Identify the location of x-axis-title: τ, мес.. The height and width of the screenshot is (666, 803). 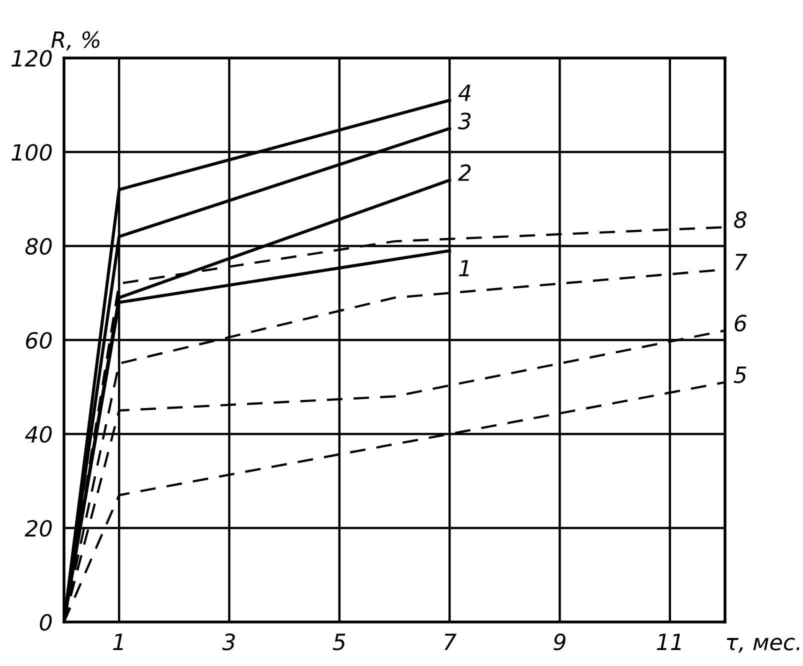
(763, 645).